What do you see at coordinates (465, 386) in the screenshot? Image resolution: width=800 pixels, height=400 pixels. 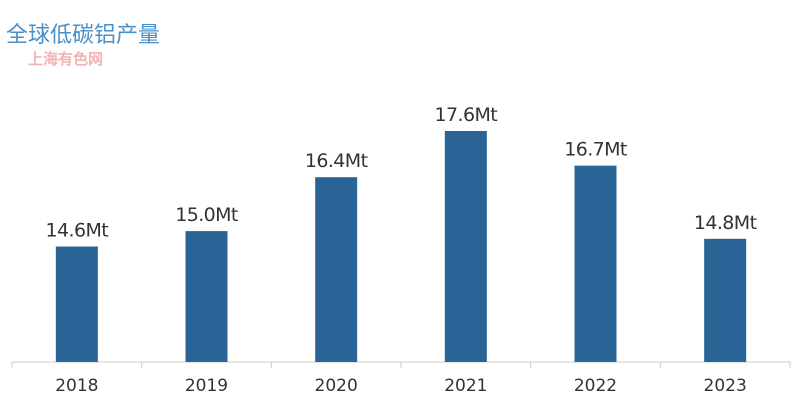 I see `x-tick-label-2021: 2021` at bounding box center [465, 386].